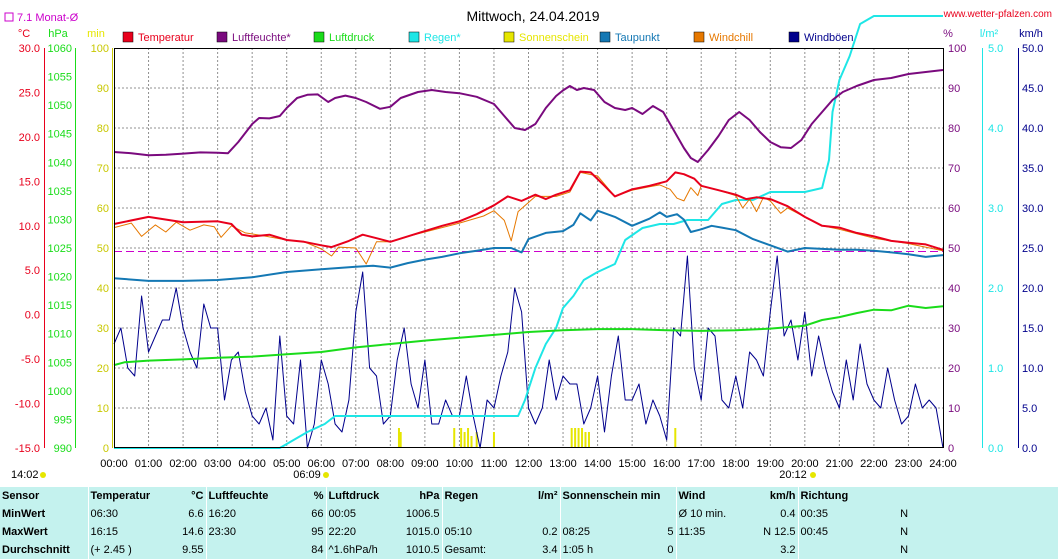  What do you see at coordinates (782, 496) in the screenshot?
I see `stats-header-cell: km/h` at bounding box center [782, 496].